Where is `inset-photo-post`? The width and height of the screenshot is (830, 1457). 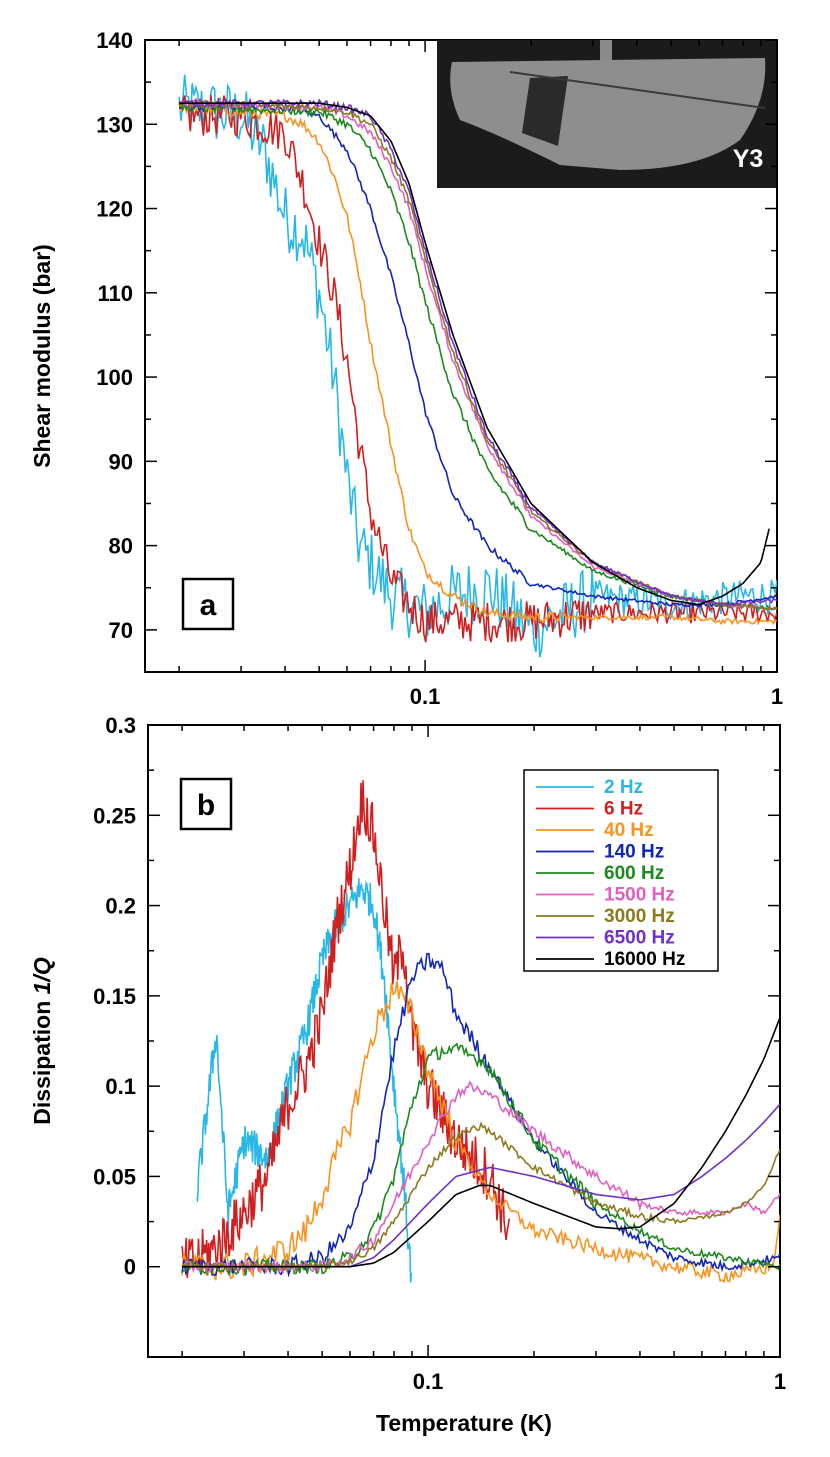 inset-photo-post is located at coordinates (606, 50).